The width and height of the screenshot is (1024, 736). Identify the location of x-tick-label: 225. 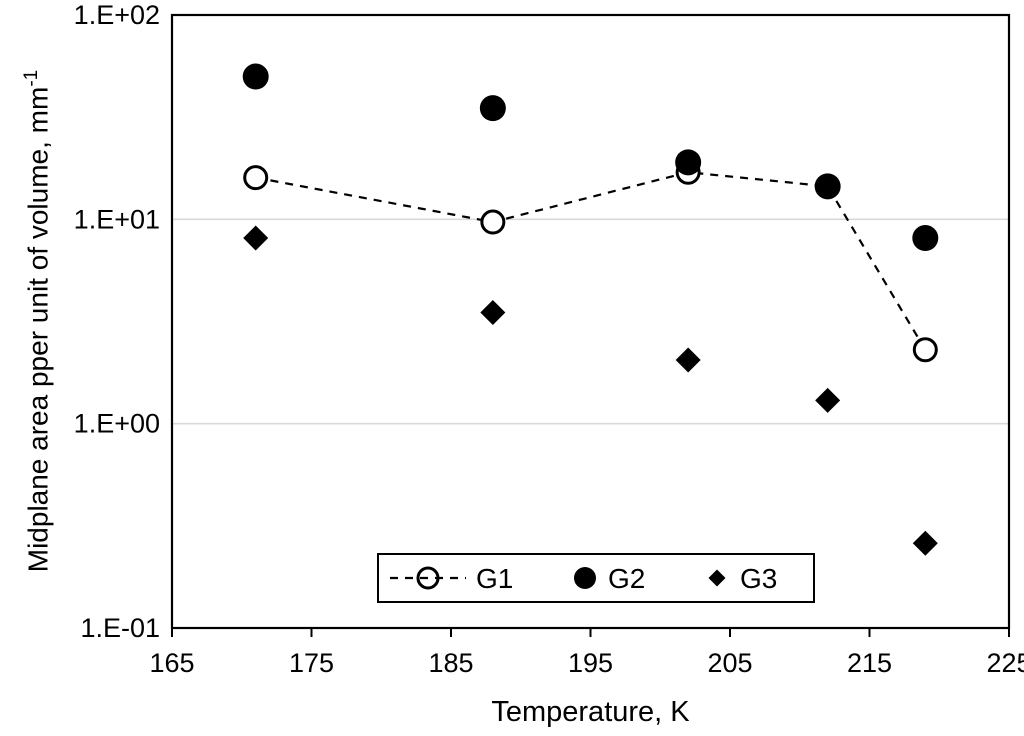
(1005, 663).